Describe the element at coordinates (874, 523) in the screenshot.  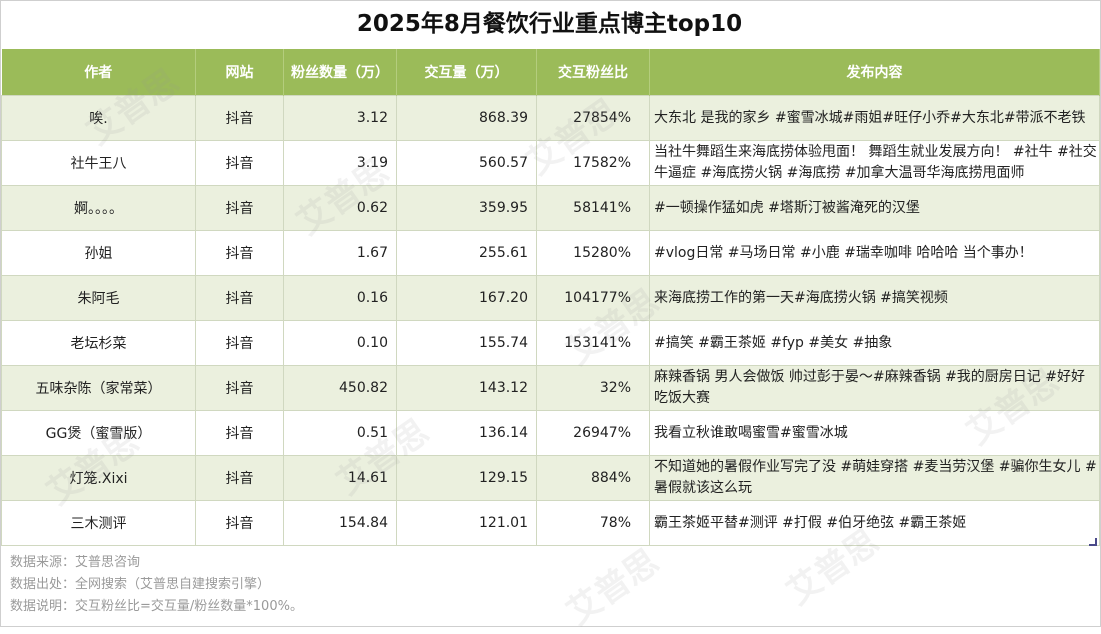
I see `content-cell: 霸王茶姬平替#测评 #打假 #伯牙绝弦 #霸王茶姬` at that location.